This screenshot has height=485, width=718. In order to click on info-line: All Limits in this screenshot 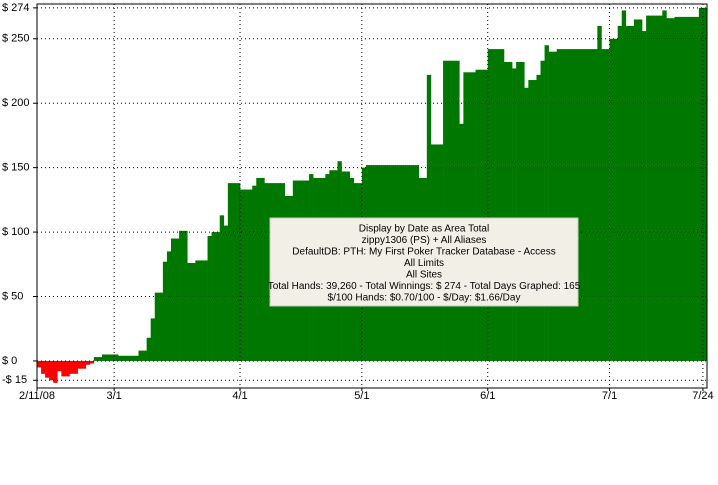, I will do `click(424, 263)`.